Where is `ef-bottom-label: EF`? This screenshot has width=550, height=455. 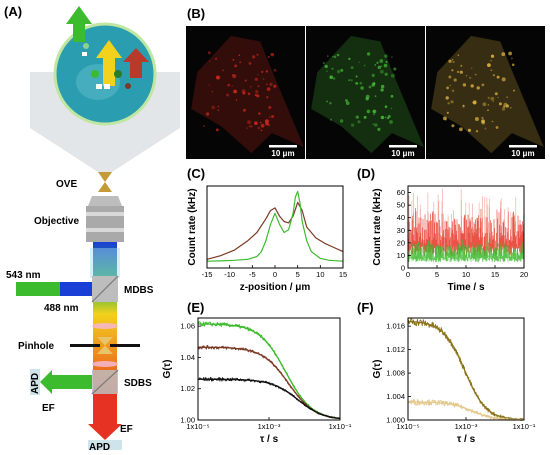
ef-bottom-label: EF is located at coordinates (126, 429).